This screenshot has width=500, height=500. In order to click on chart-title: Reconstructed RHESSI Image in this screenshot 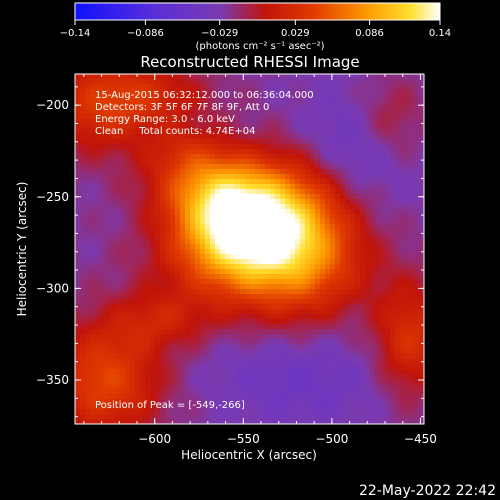, I will do `click(249, 62)`.